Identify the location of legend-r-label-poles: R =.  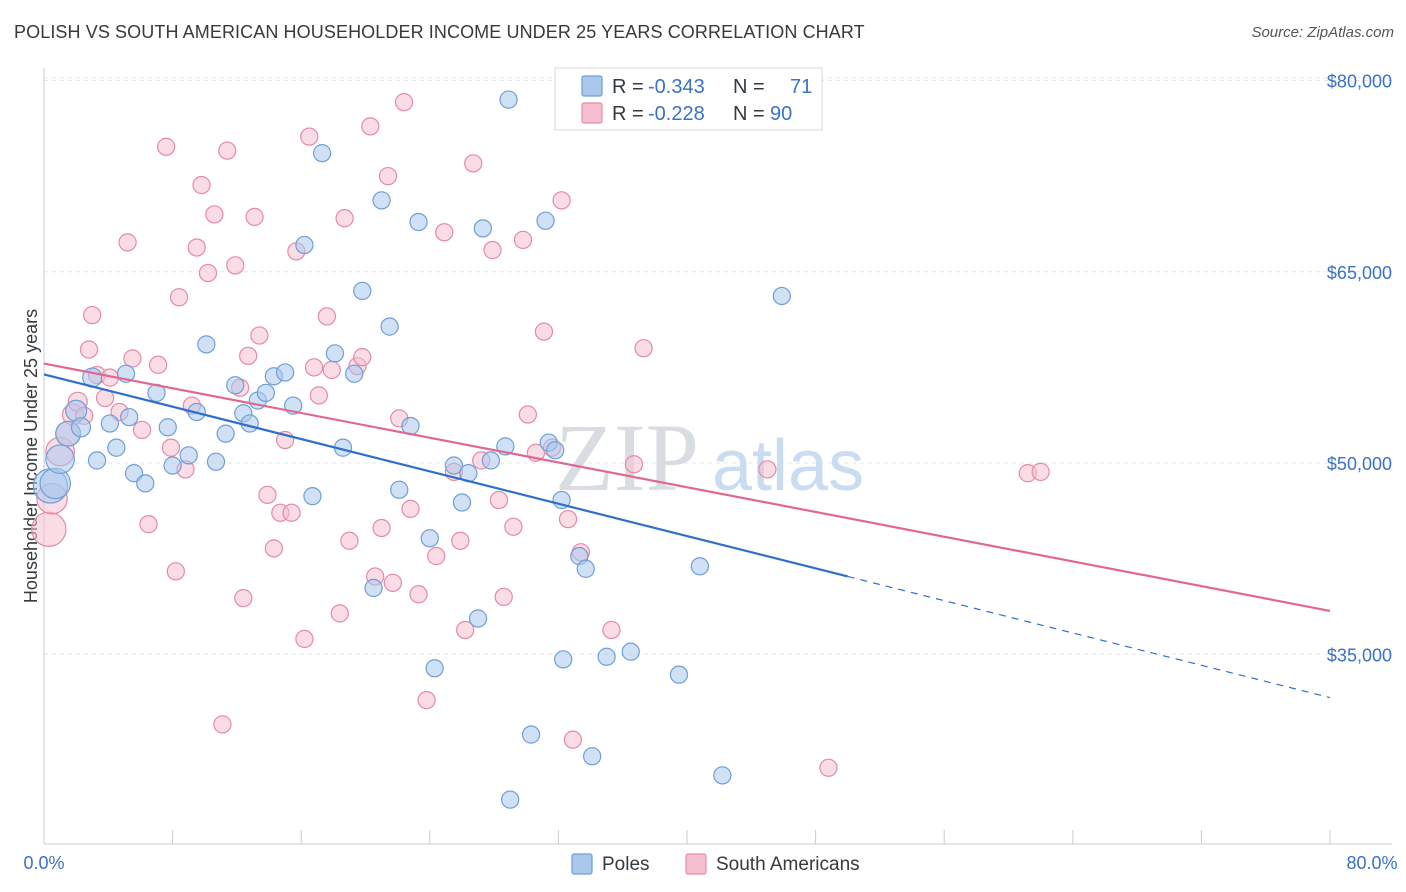
(628, 87).